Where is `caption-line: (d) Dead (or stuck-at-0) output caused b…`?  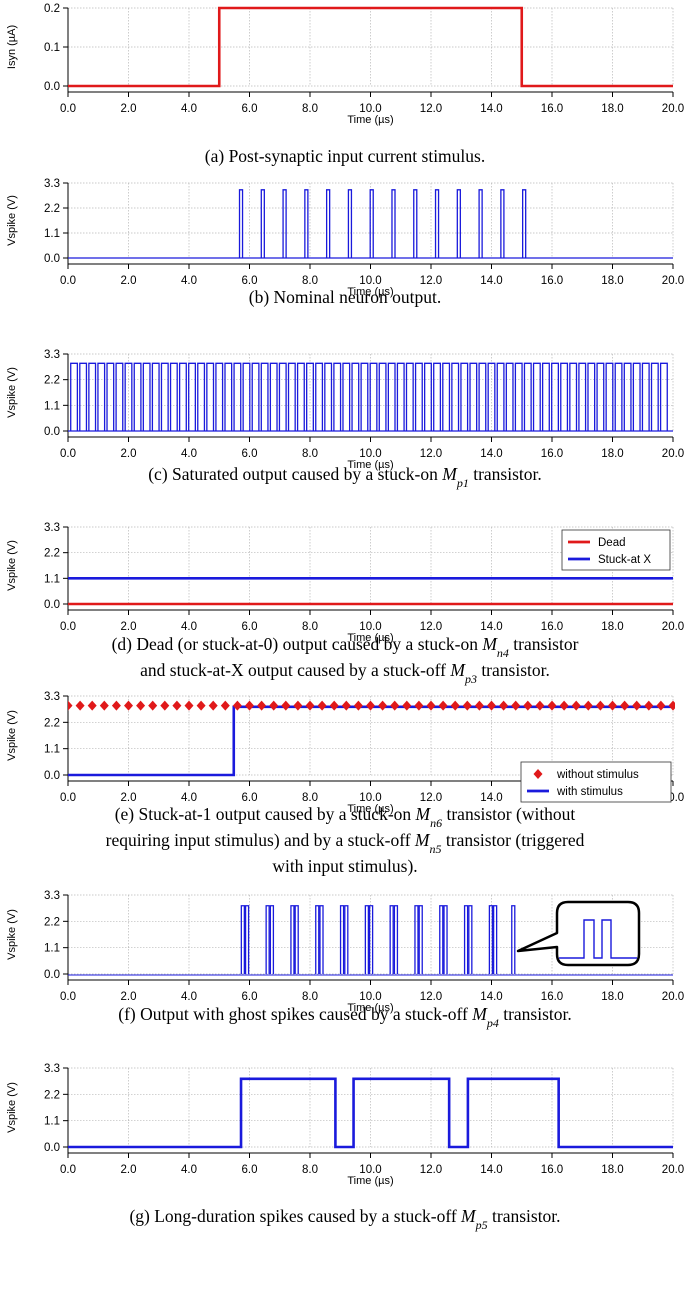 caption-line: (d) Dead (or stuck-at-0) output caused b… is located at coordinates (345, 647).